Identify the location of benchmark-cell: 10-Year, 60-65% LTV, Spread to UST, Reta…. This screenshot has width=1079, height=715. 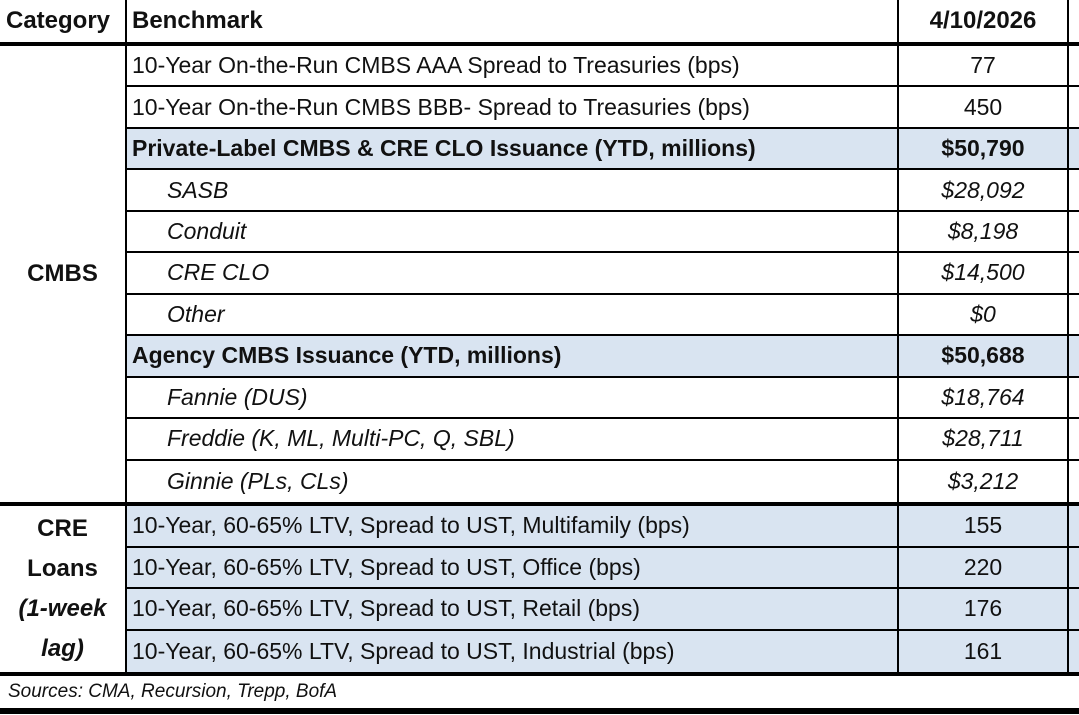
(511, 610).